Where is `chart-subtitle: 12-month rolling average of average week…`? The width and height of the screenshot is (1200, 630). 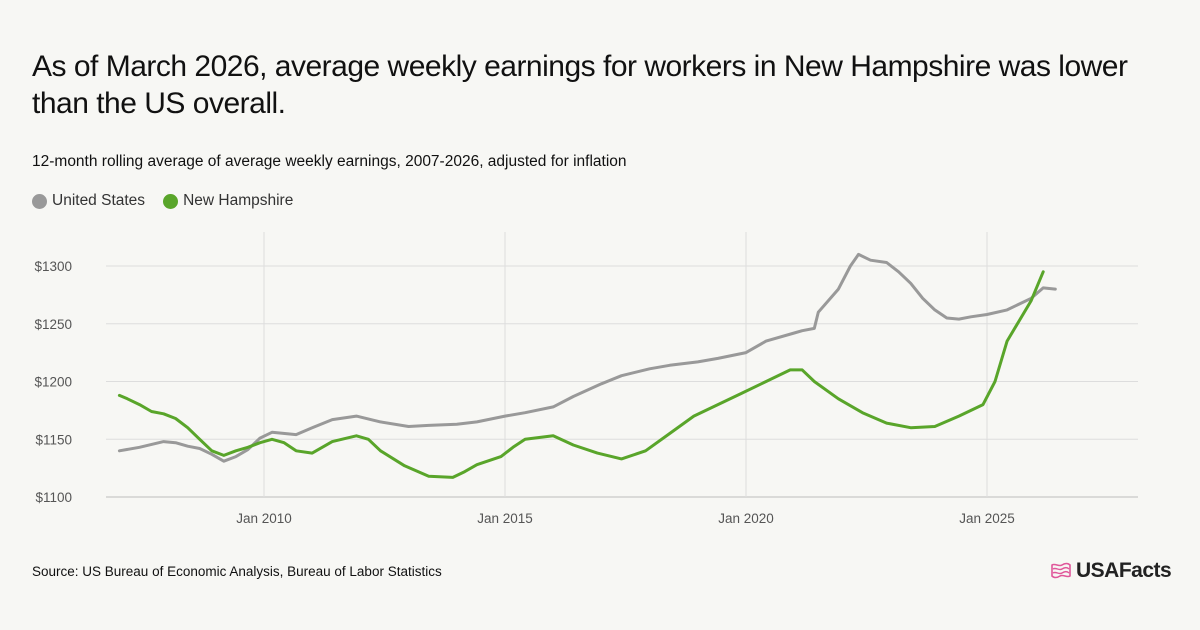 chart-subtitle: 12-month rolling average of average week… is located at coordinates (329, 161).